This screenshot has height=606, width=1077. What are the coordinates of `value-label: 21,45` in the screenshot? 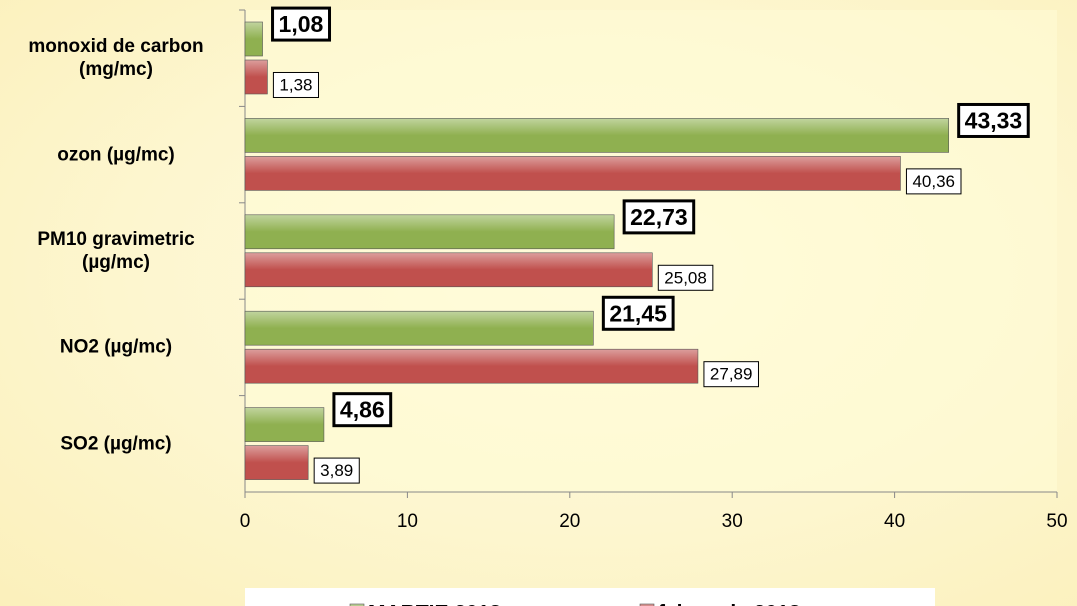 It's located at (638, 313).